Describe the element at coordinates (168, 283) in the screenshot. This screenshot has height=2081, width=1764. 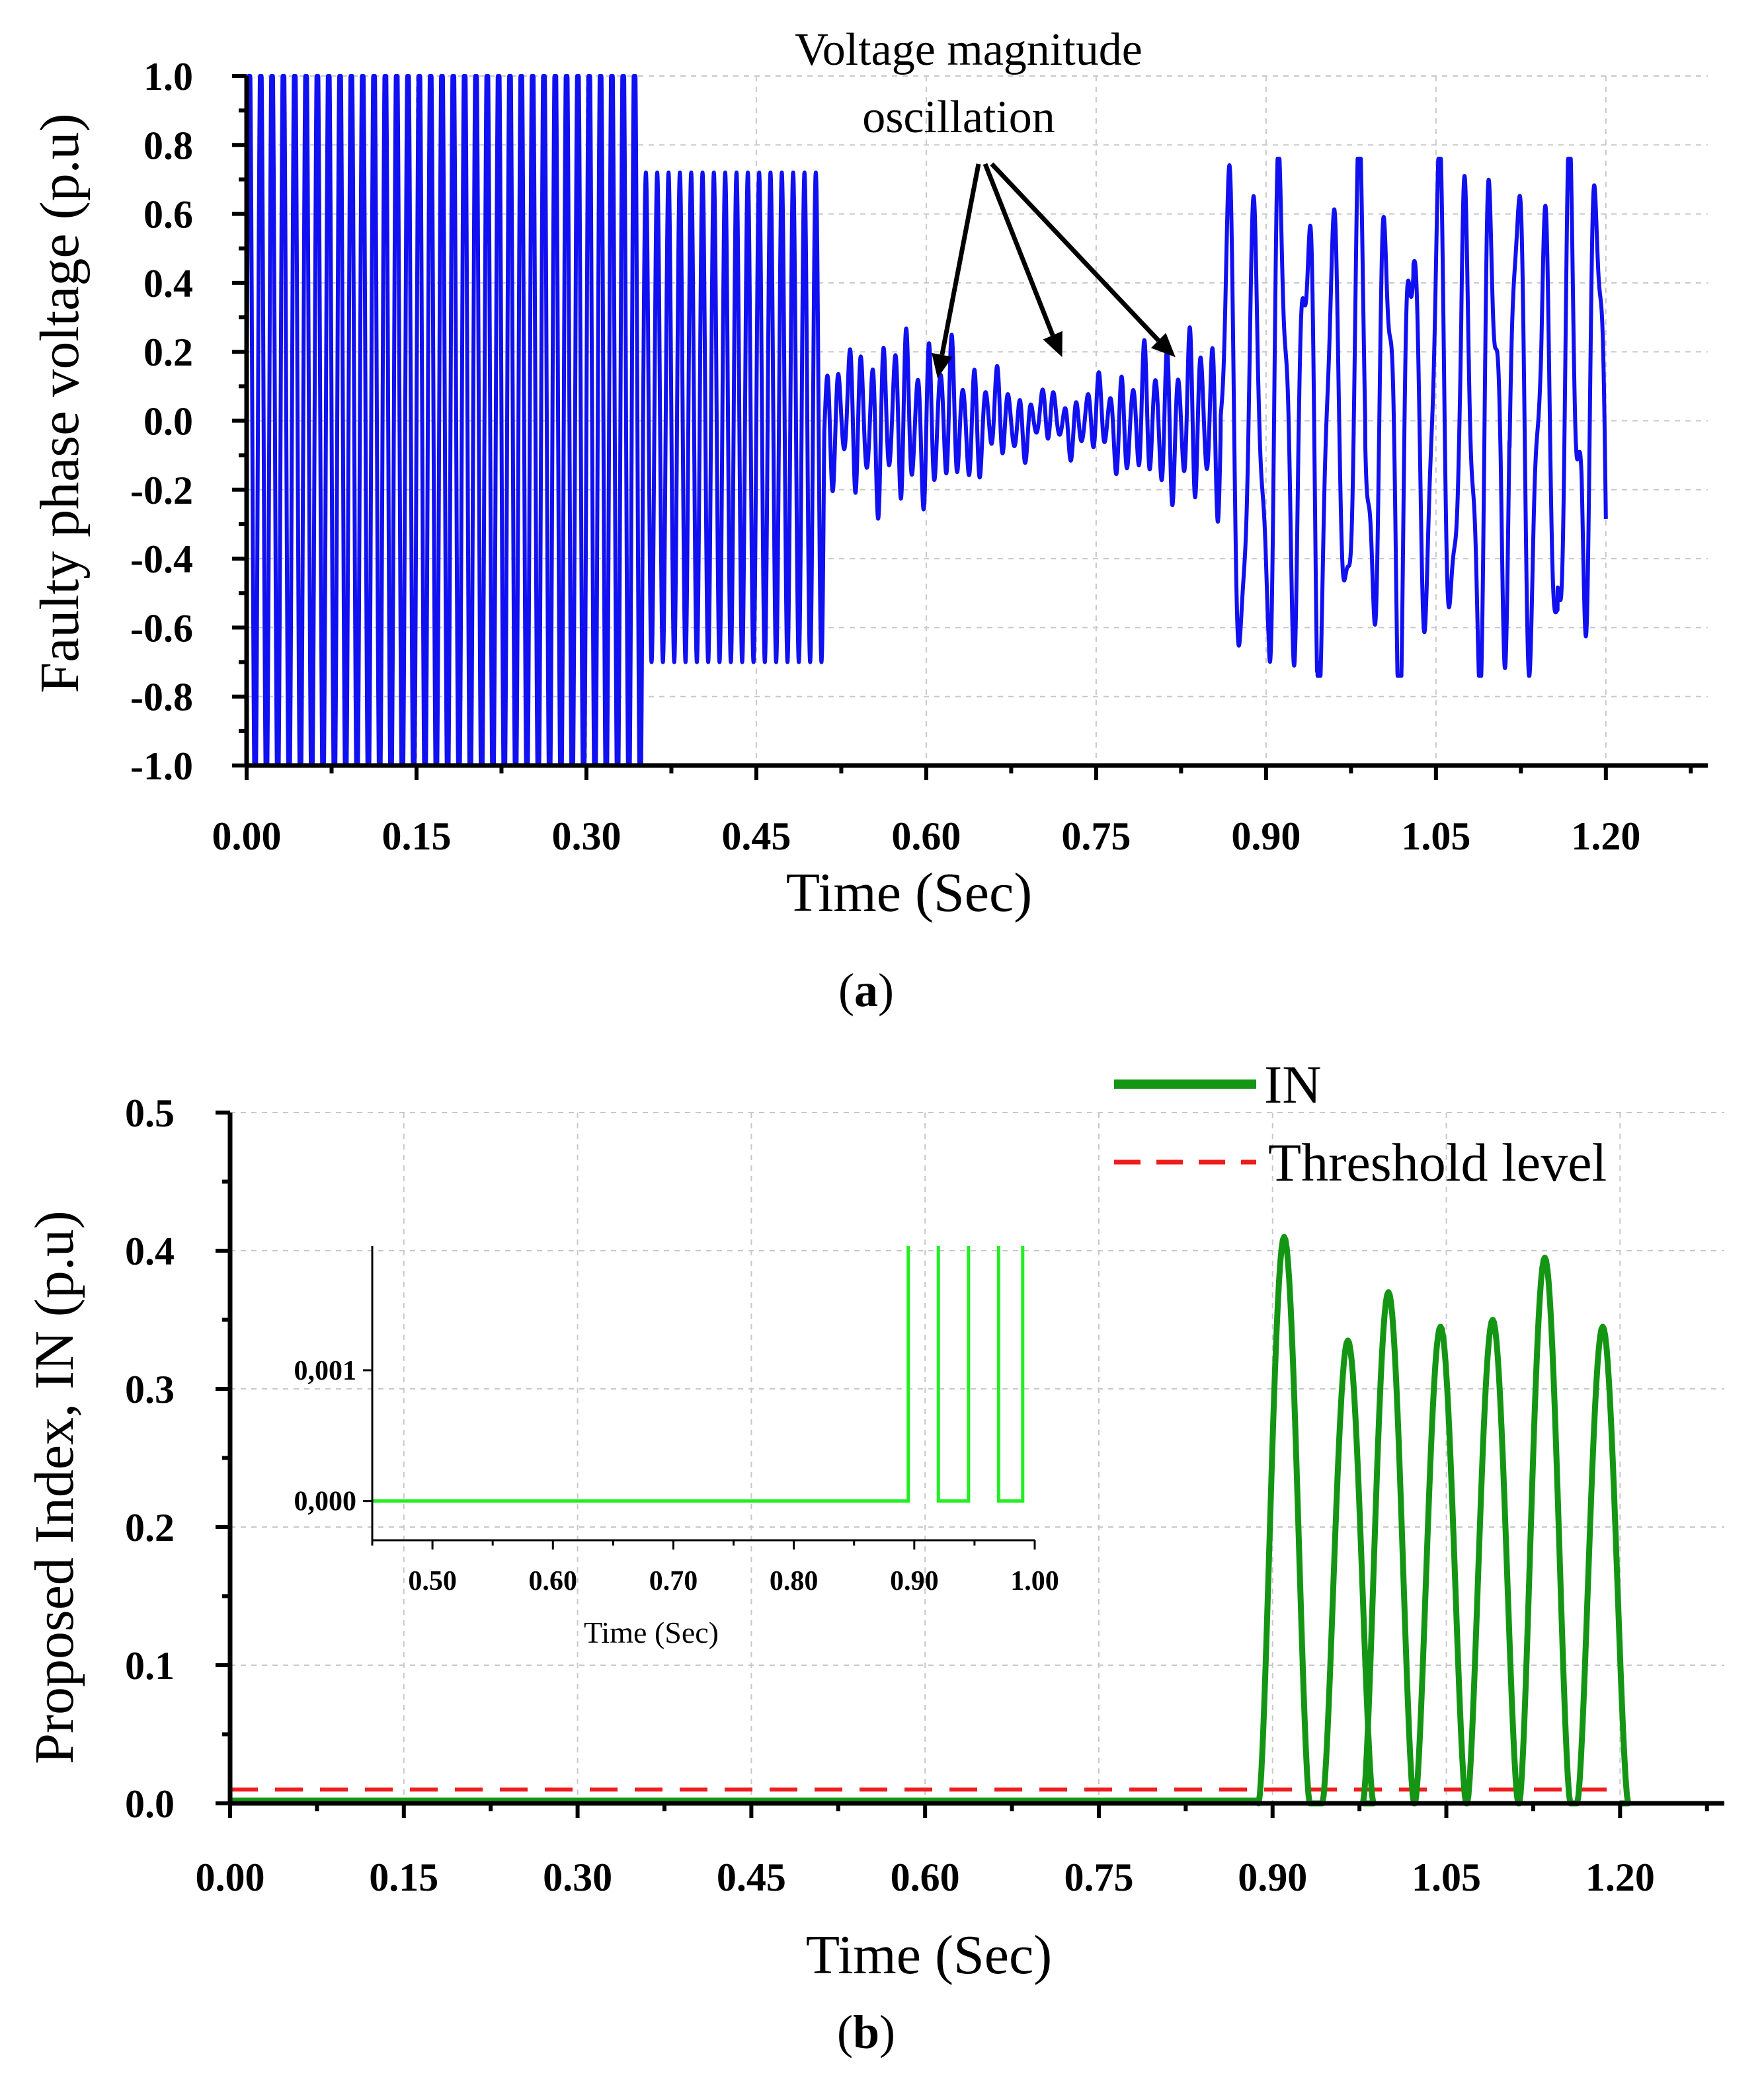
I see `chart-a-y-tick-label: 0.4` at that location.